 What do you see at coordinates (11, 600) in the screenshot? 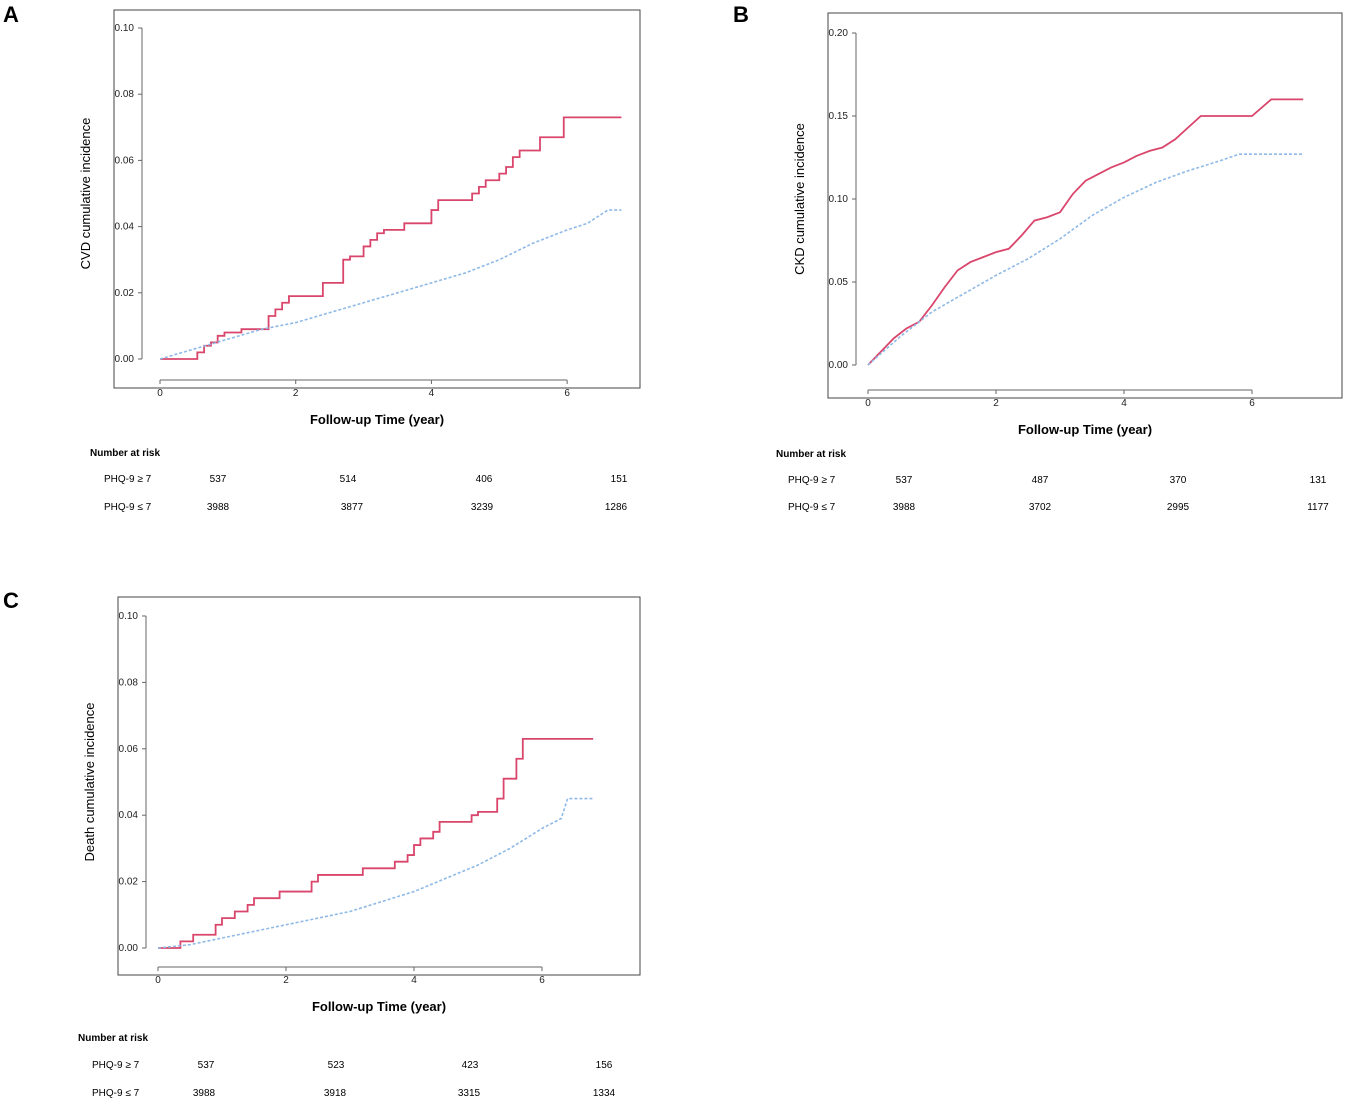
I see `panel-label-c: C` at bounding box center [11, 600].